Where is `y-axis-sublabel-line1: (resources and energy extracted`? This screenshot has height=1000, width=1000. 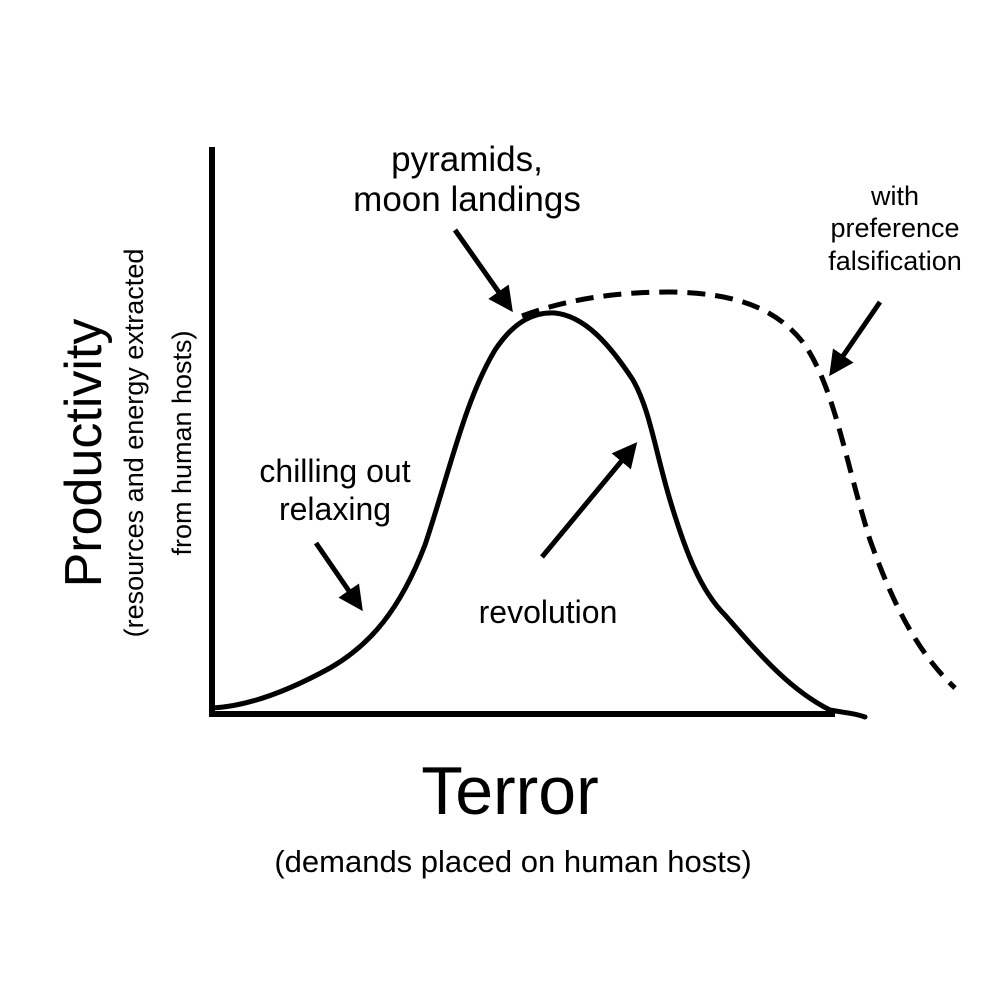
y-axis-sublabel-line1: (resources and energy extracted is located at coordinates (134, 443).